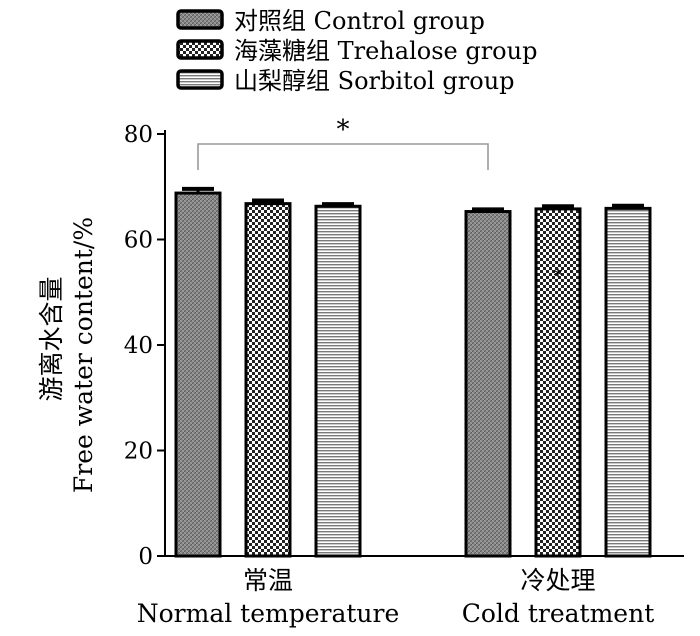 The height and width of the screenshot is (636, 700). What do you see at coordinates (558, 613) in the screenshot?
I see `x-category-label-en: Cold treatment` at bounding box center [558, 613].